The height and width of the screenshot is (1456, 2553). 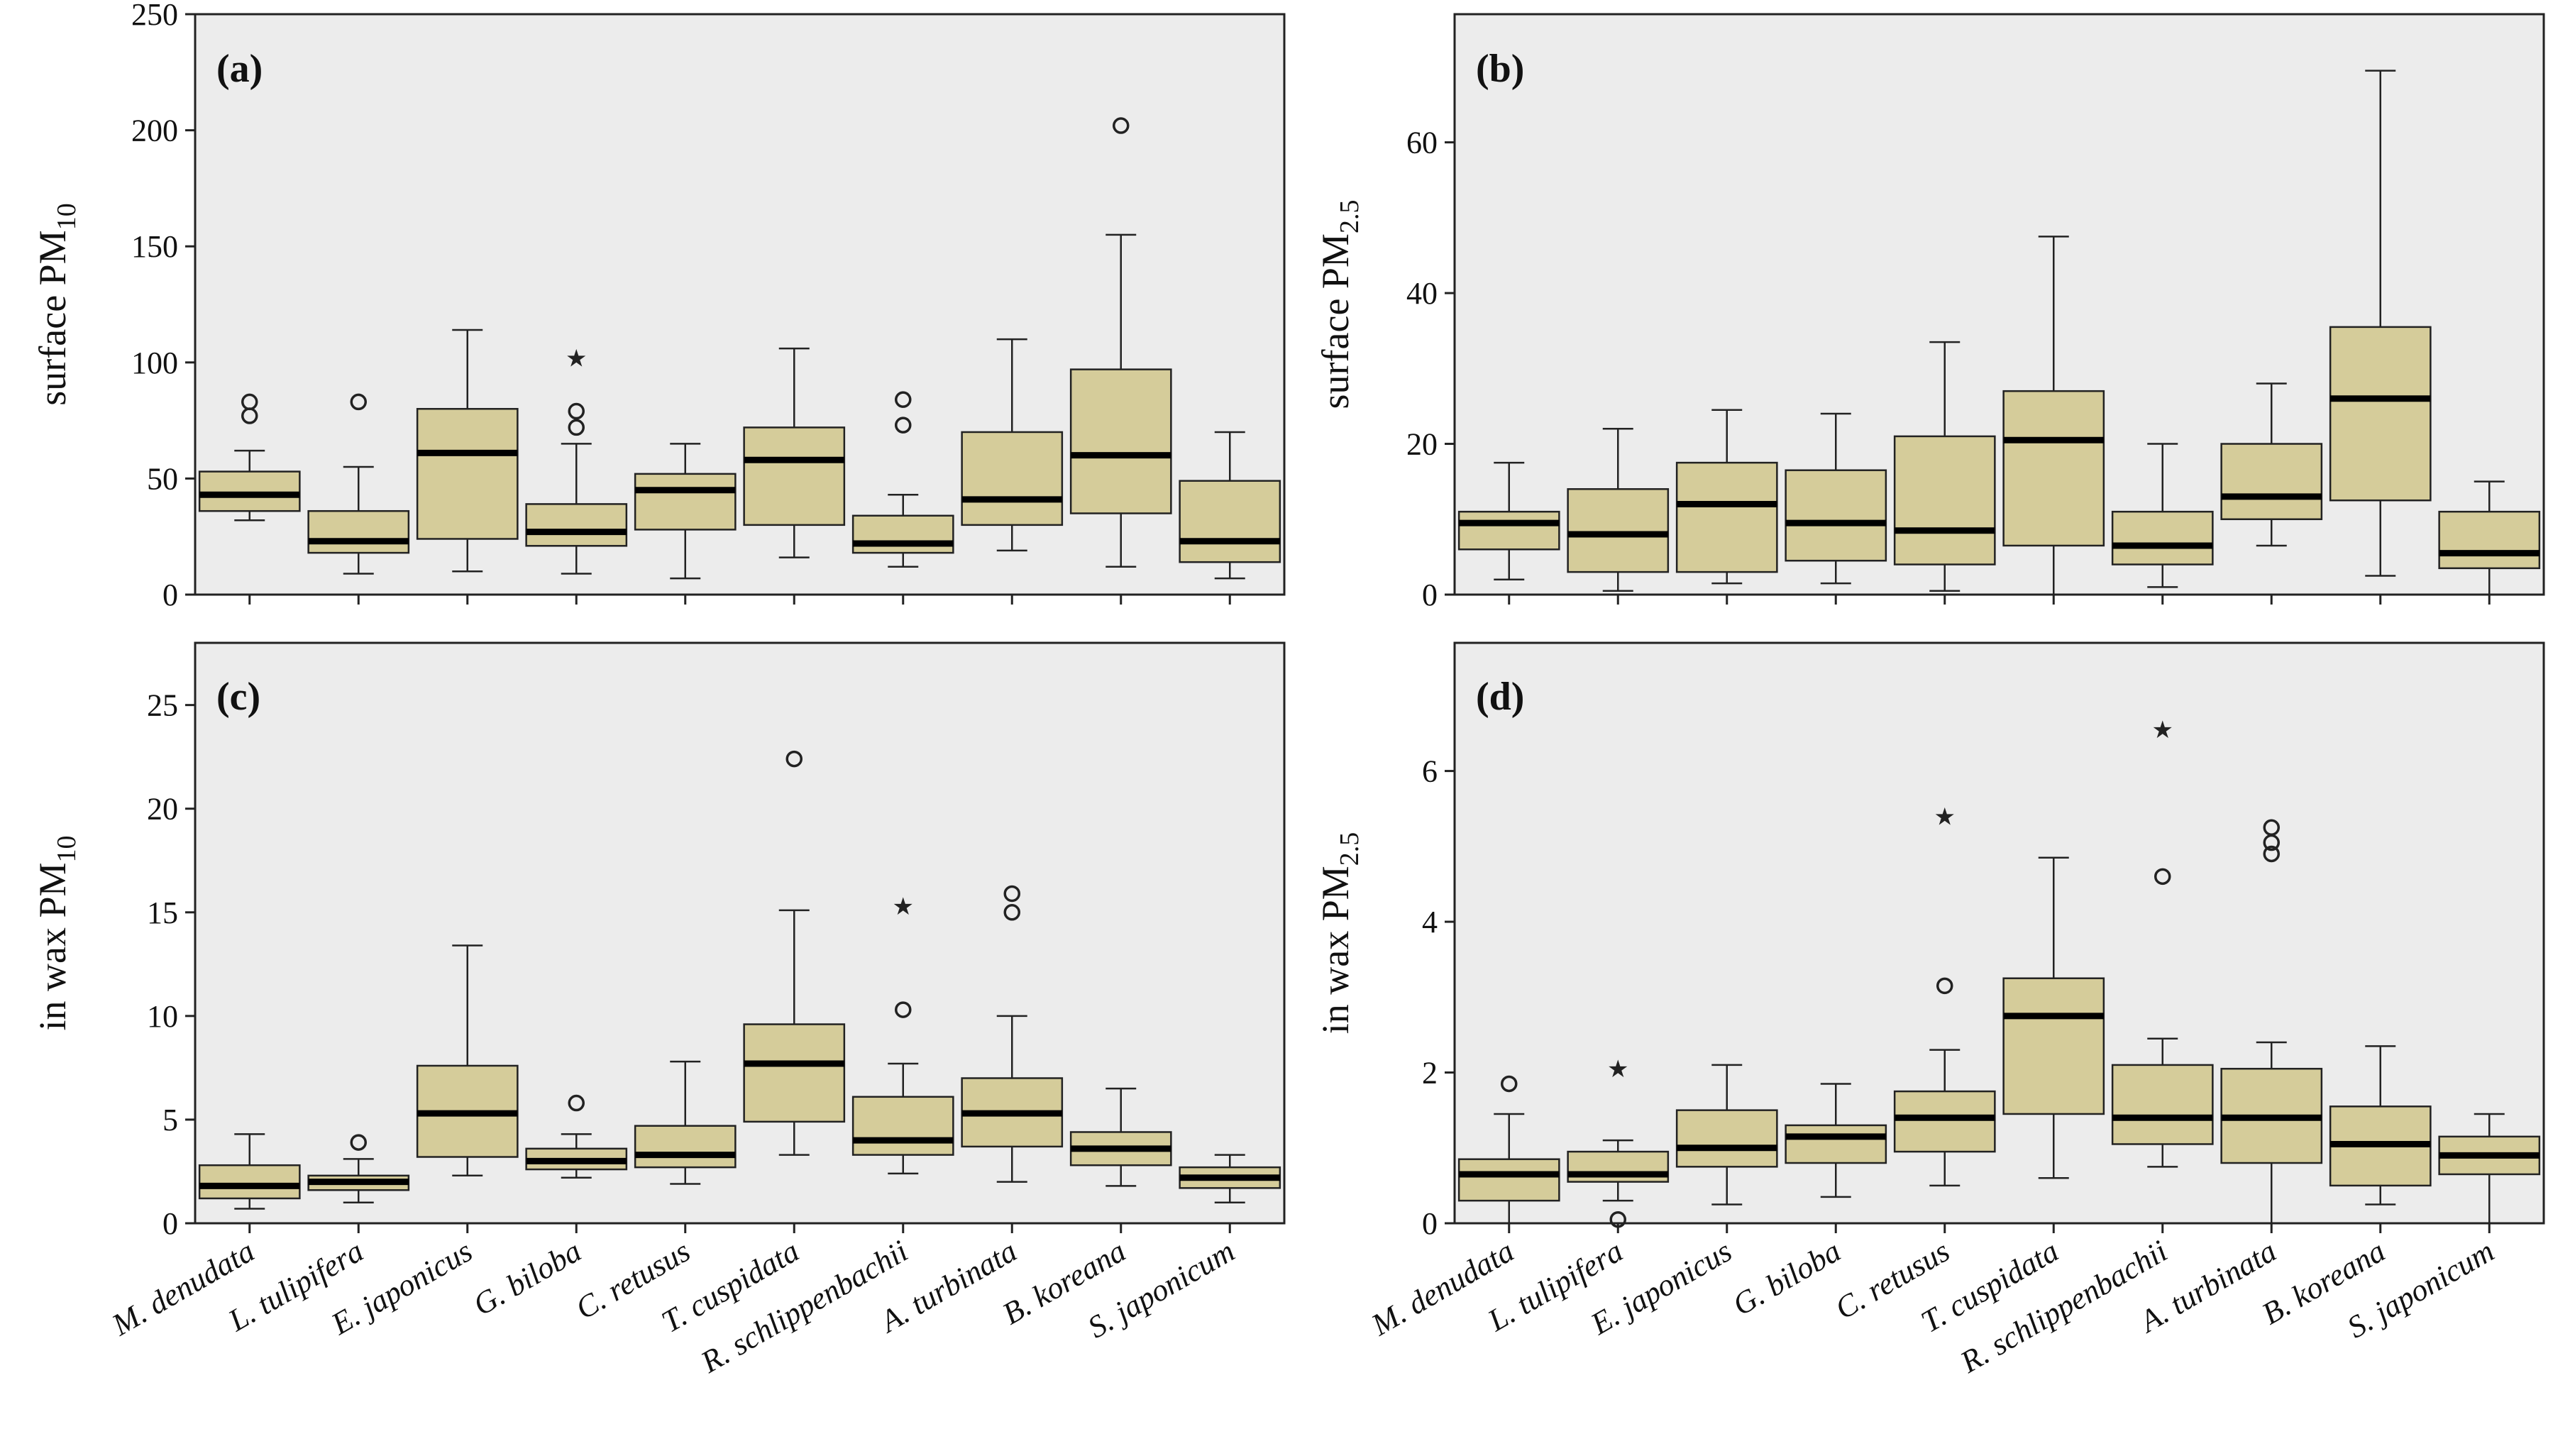 What do you see at coordinates (1430, 922) in the screenshot?
I see `y-tick-label-d-2: 4` at bounding box center [1430, 922].